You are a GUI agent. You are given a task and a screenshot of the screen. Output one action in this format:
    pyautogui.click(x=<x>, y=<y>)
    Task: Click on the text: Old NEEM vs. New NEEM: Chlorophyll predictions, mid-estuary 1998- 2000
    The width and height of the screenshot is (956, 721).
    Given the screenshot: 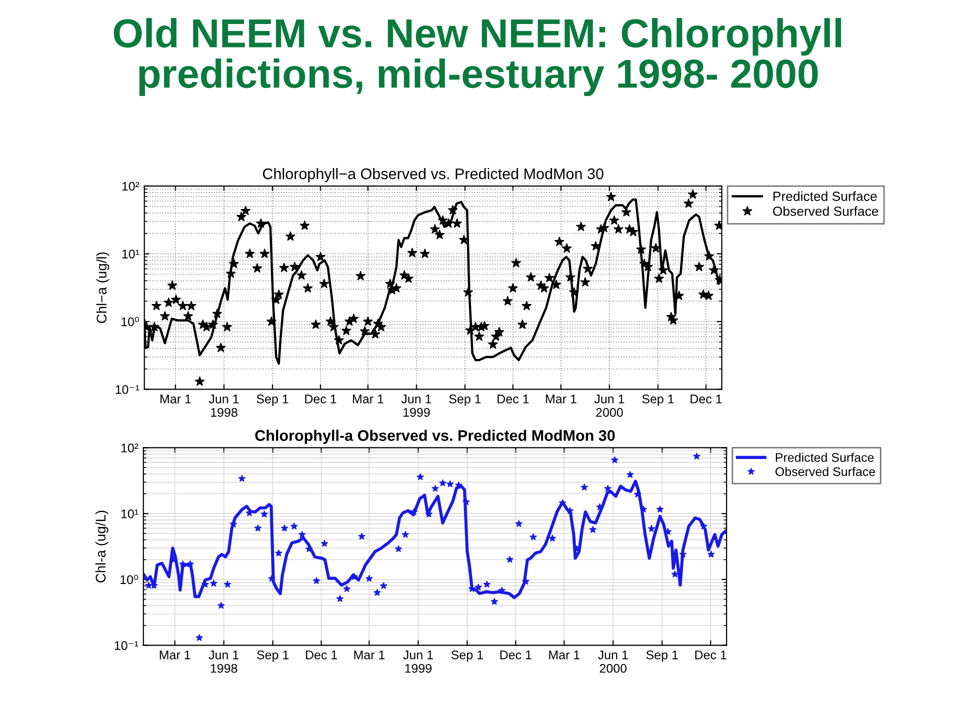 What is the action you would take?
    pyautogui.click(x=478, y=57)
    